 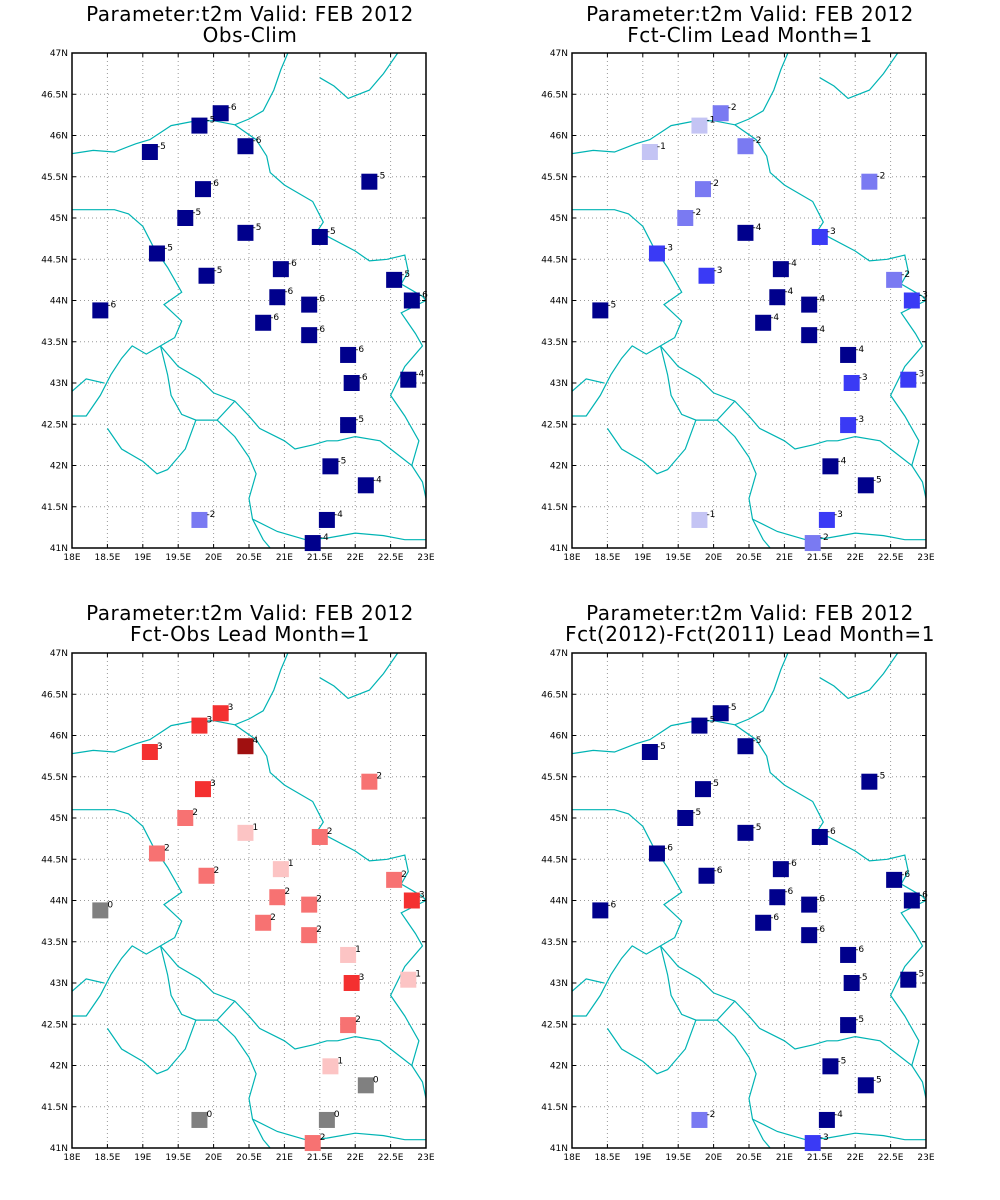 I want to click on x-tick-label: 21E, so click(x=784, y=558).